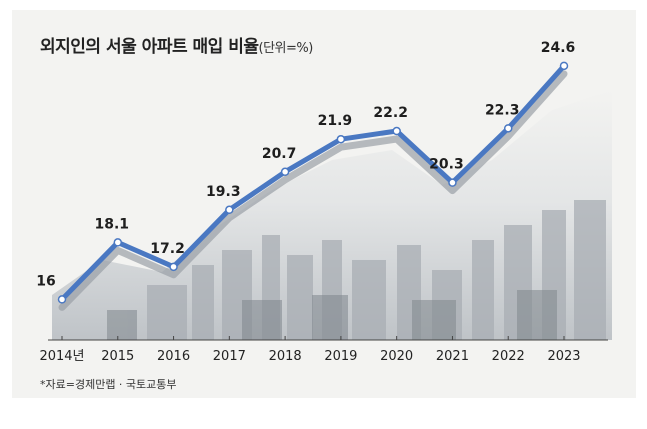  Describe the element at coordinates (279, 154) in the screenshot. I see `data-label: 20.7` at that location.